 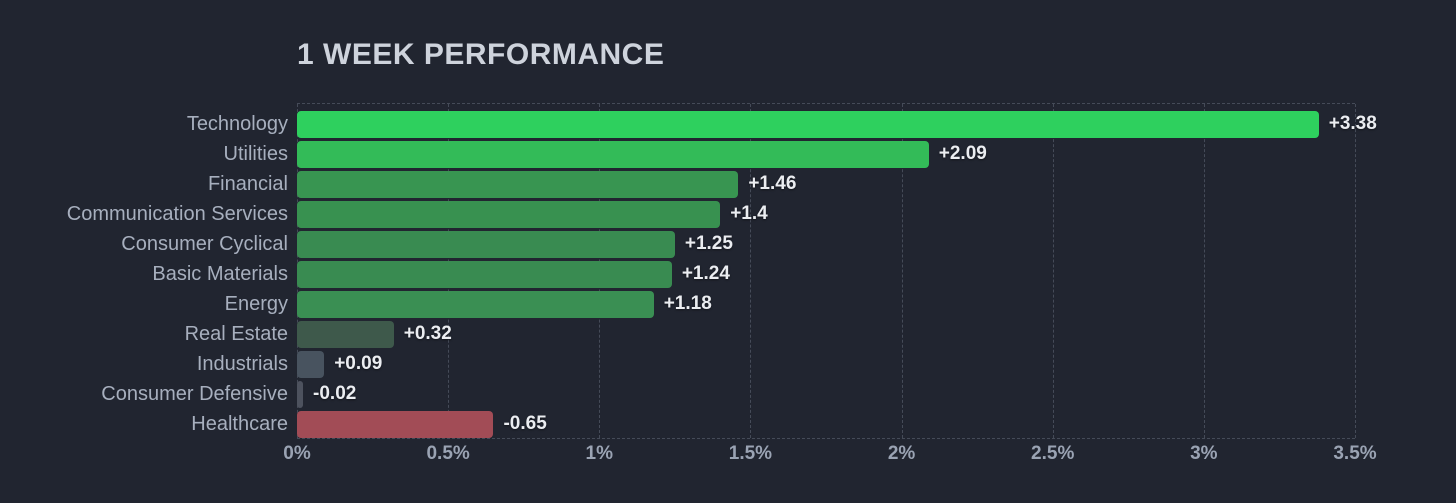 I want to click on x-tick-label: 0.5%, so click(x=448, y=453).